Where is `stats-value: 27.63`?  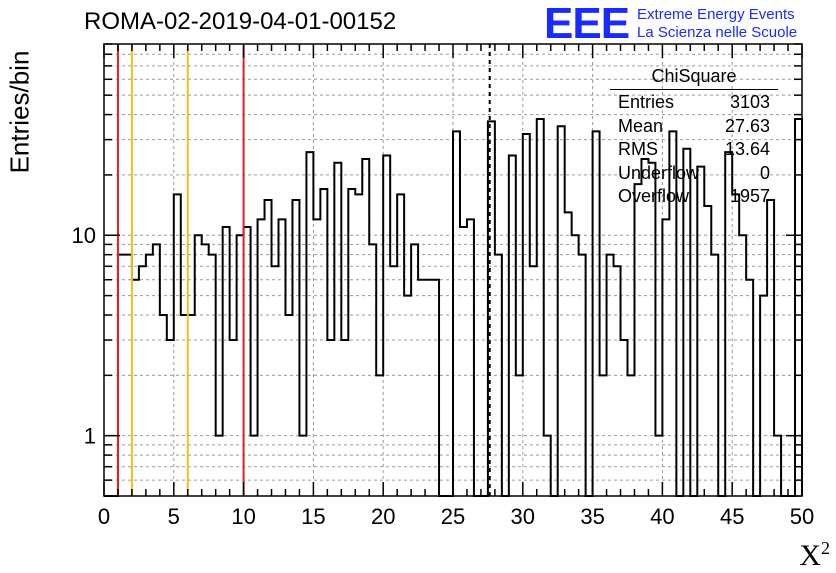
stats-value: 27.63 is located at coordinates (747, 125).